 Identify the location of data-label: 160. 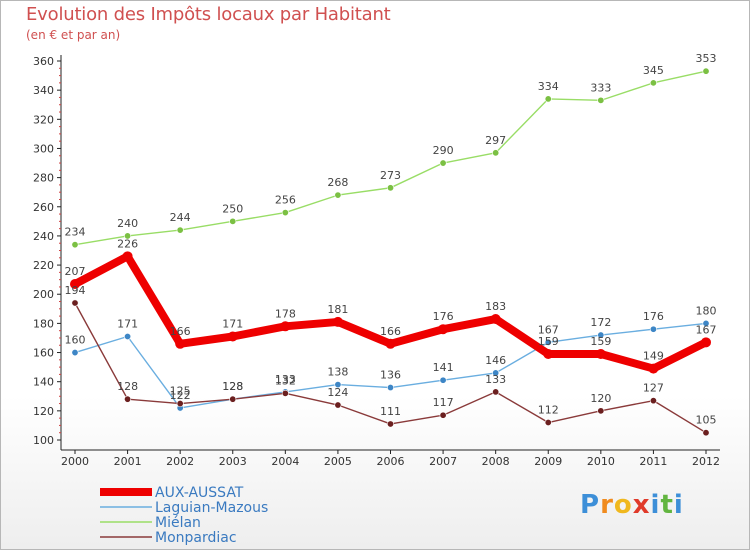
(75, 340).